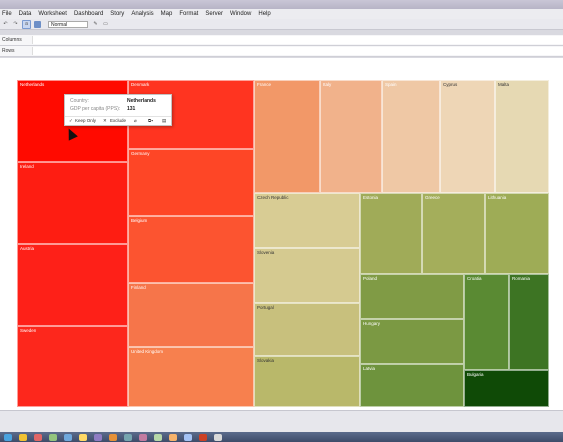 This screenshot has width=563, height=442. Describe the element at coordinates (241, 14) in the screenshot. I see `menu-window: Window` at that location.